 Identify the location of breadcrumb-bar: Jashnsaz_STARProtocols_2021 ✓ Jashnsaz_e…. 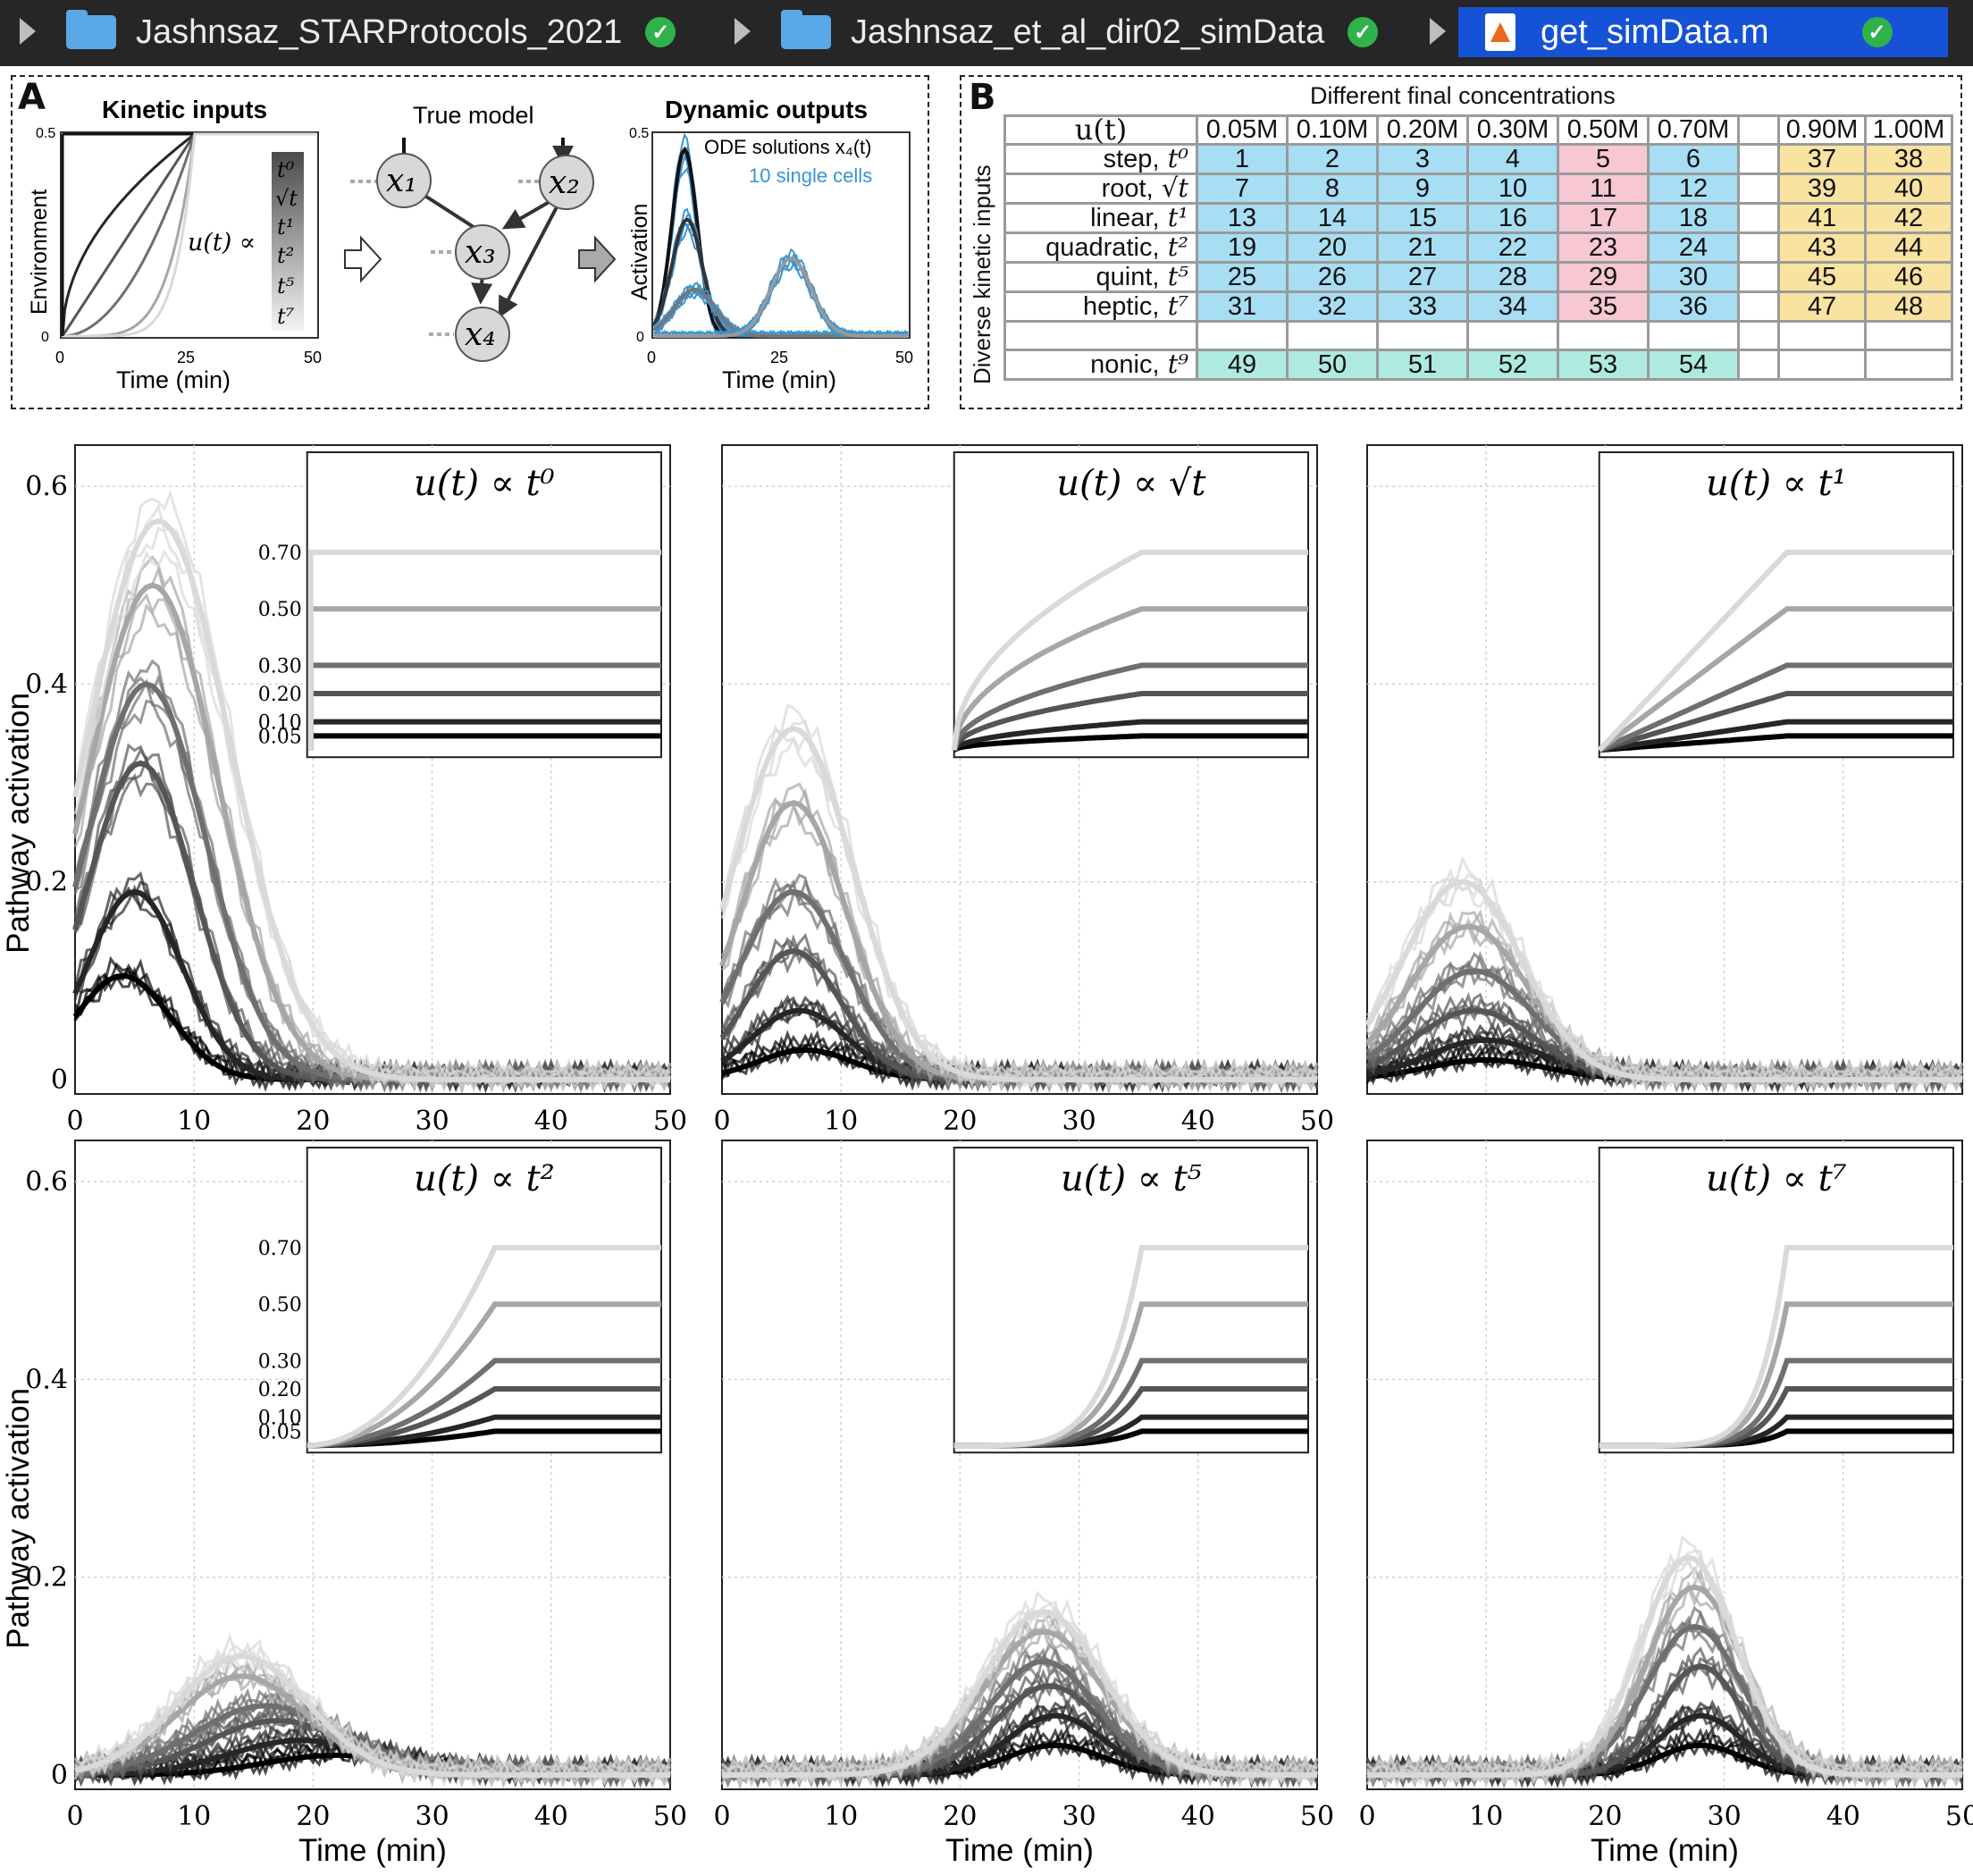
(987, 33).